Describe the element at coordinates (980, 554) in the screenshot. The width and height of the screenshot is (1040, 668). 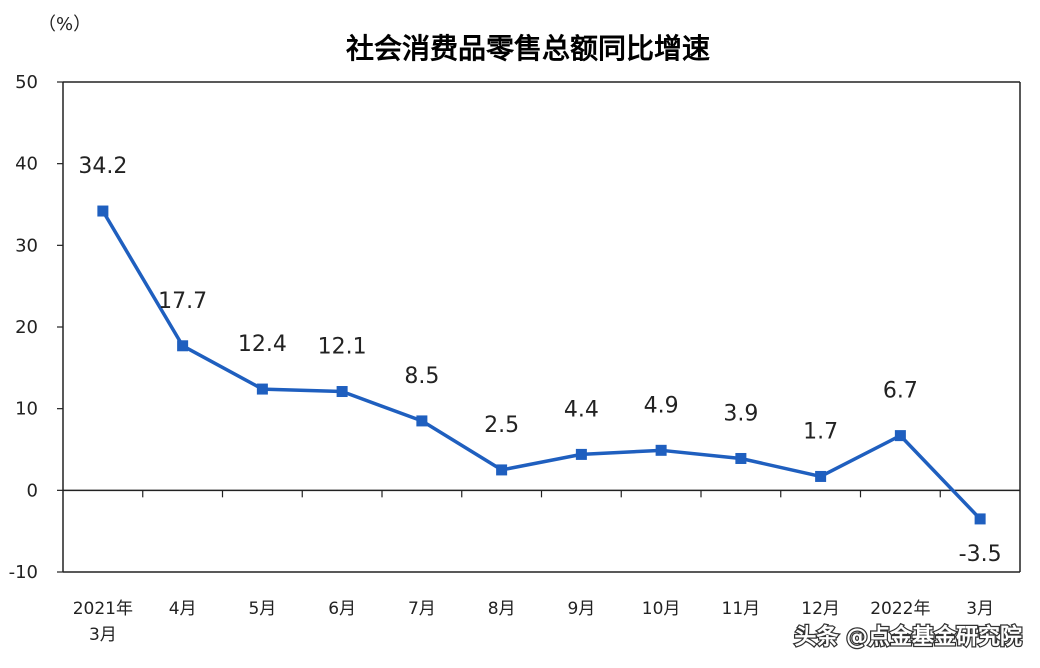
I see `data-label: -3.5` at that location.